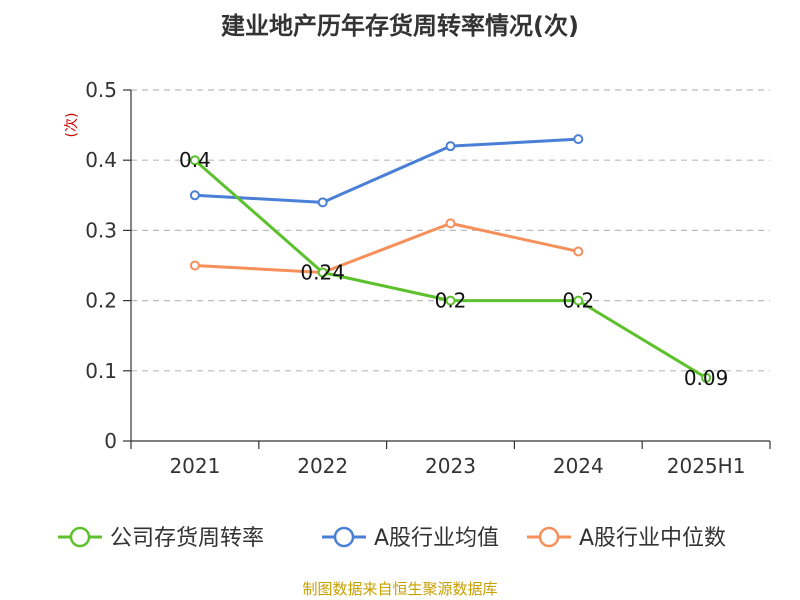  I want to click on x-tick-label: 2024, so click(578, 466).